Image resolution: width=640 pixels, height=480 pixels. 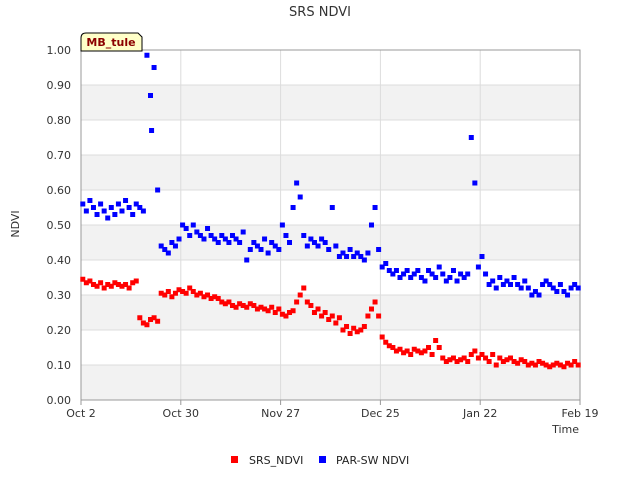 I want to click on y-tick-label: 0.80, so click(x=59, y=120).